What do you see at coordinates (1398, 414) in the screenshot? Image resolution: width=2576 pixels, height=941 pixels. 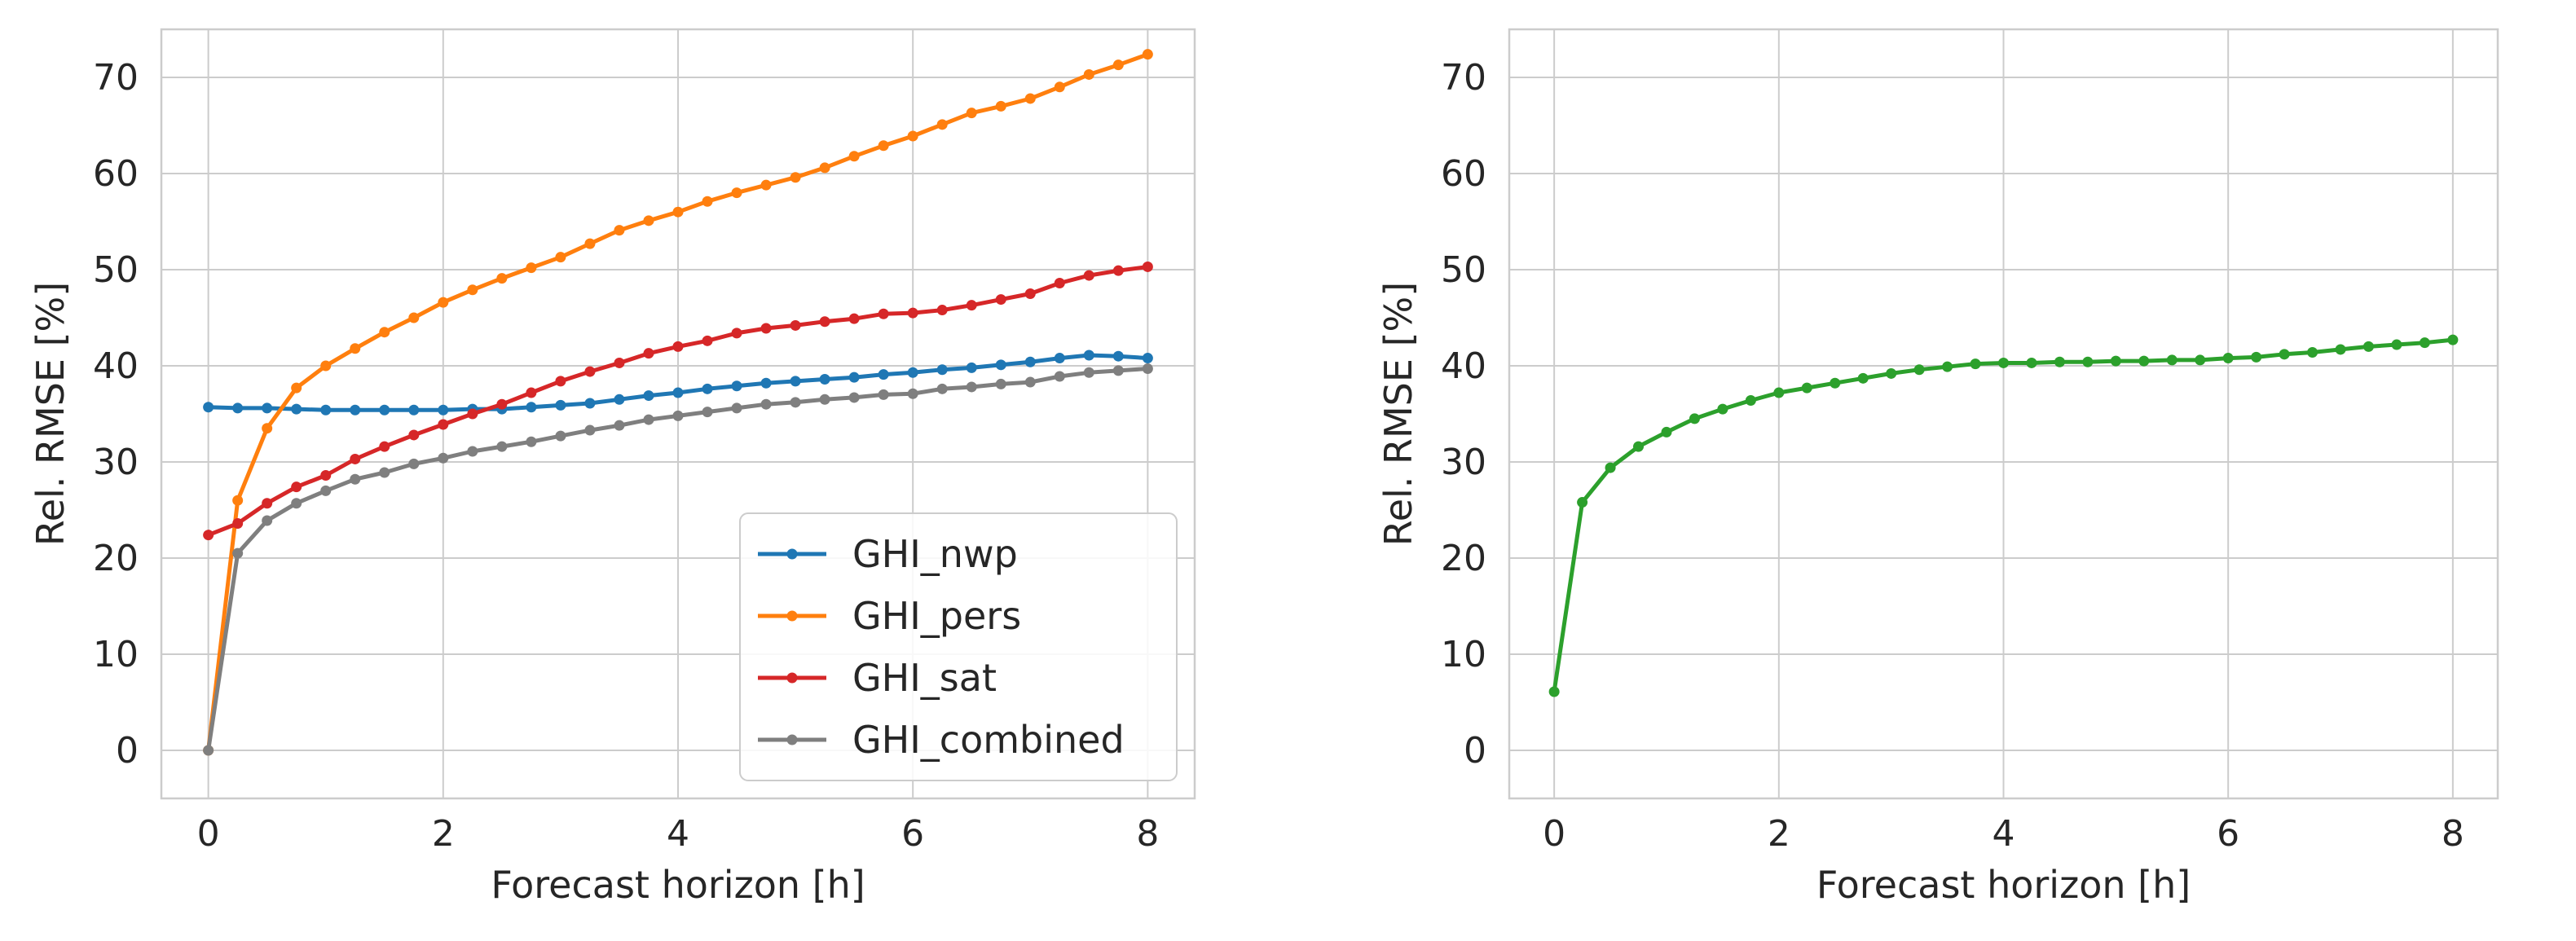 I see `chart-1-y-axis-label: Rel. RMSE [%]` at bounding box center [1398, 414].